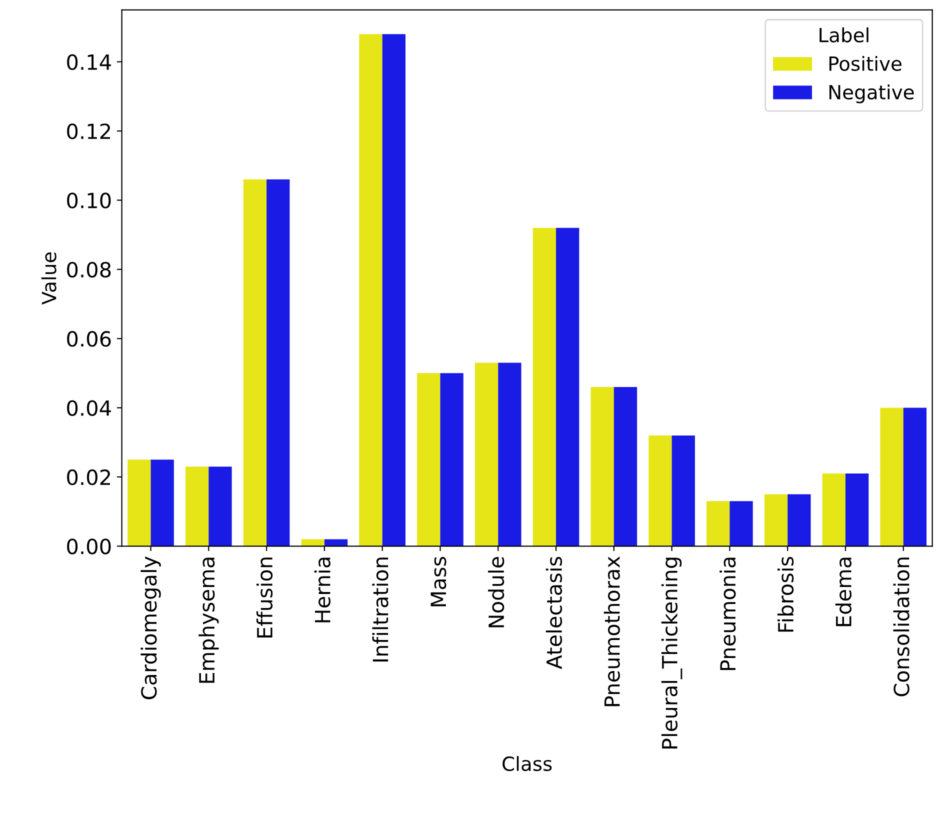  Describe the element at coordinates (88, 131) in the screenshot. I see `y-tick-label: 0.12` at that location.